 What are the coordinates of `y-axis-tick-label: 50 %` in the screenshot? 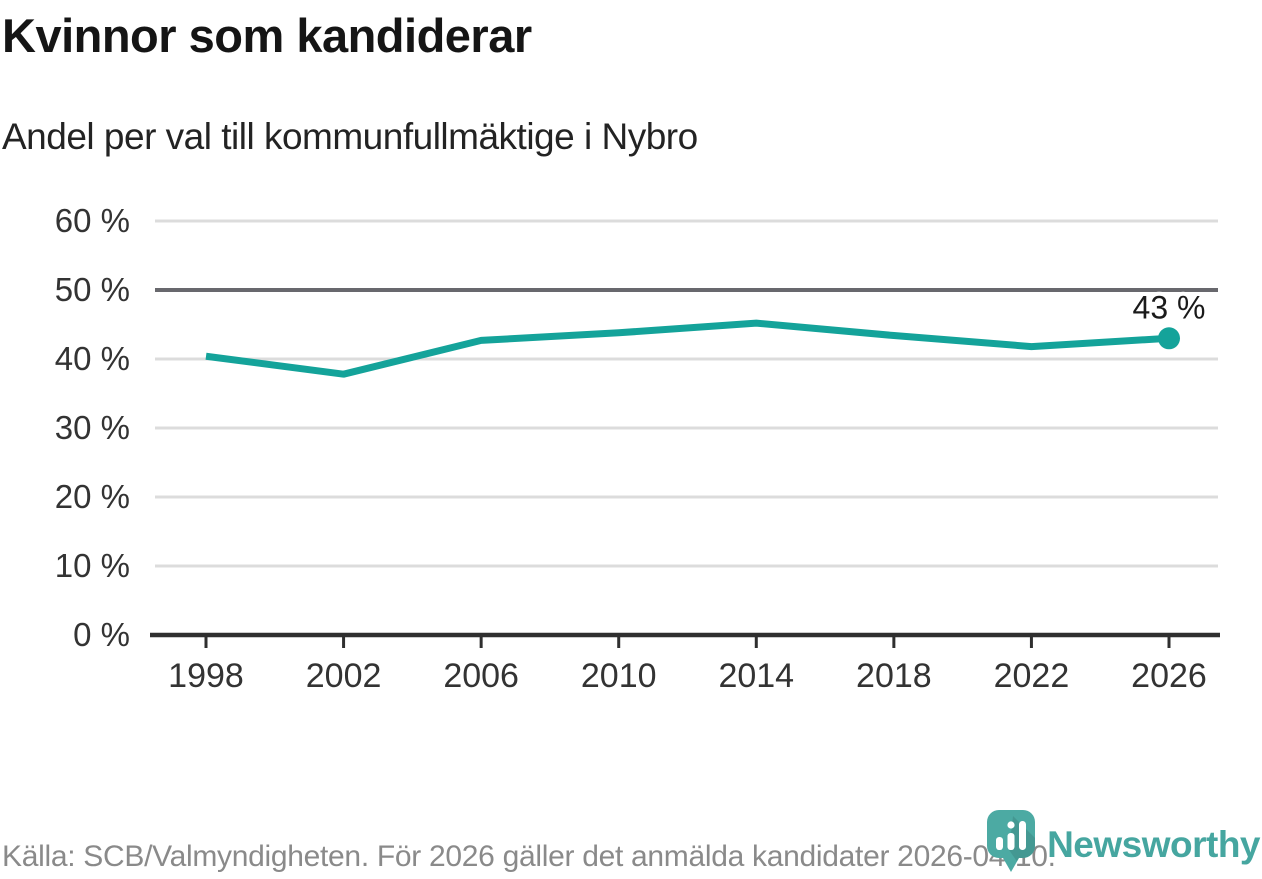 It's located at (92, 289).